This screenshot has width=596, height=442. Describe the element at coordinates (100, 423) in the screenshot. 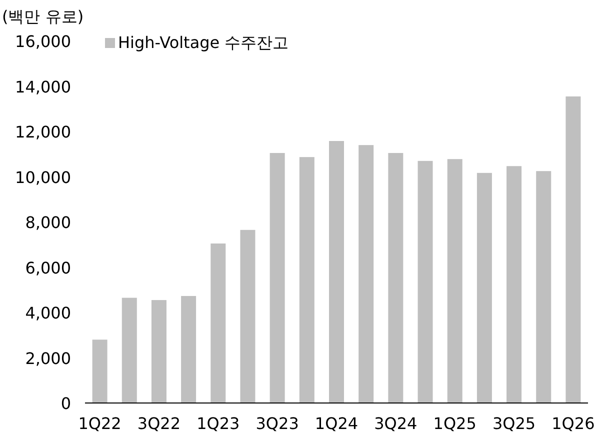

I see `x-tick-label: 1Q22` at that location.